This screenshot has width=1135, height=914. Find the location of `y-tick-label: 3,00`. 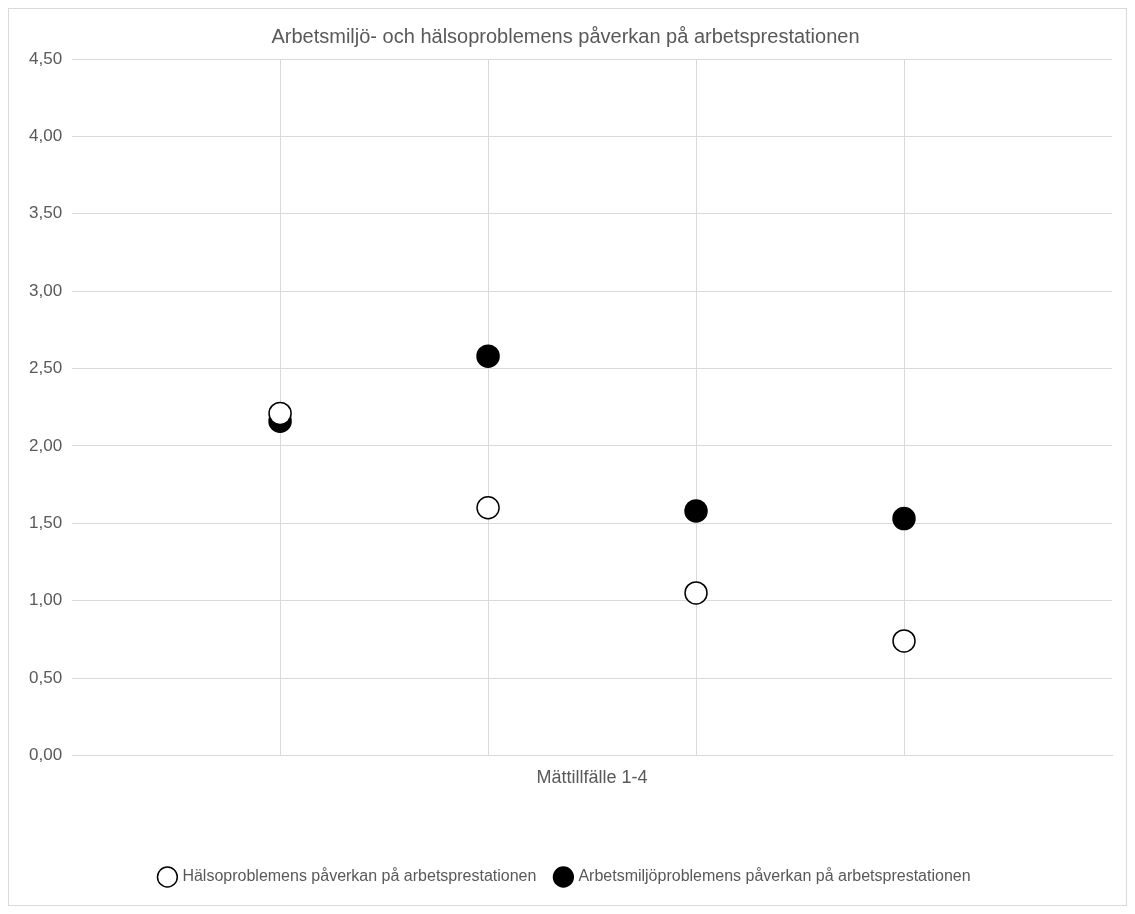

y-tick-label: 3,00 is located at coordinates (45, 290).